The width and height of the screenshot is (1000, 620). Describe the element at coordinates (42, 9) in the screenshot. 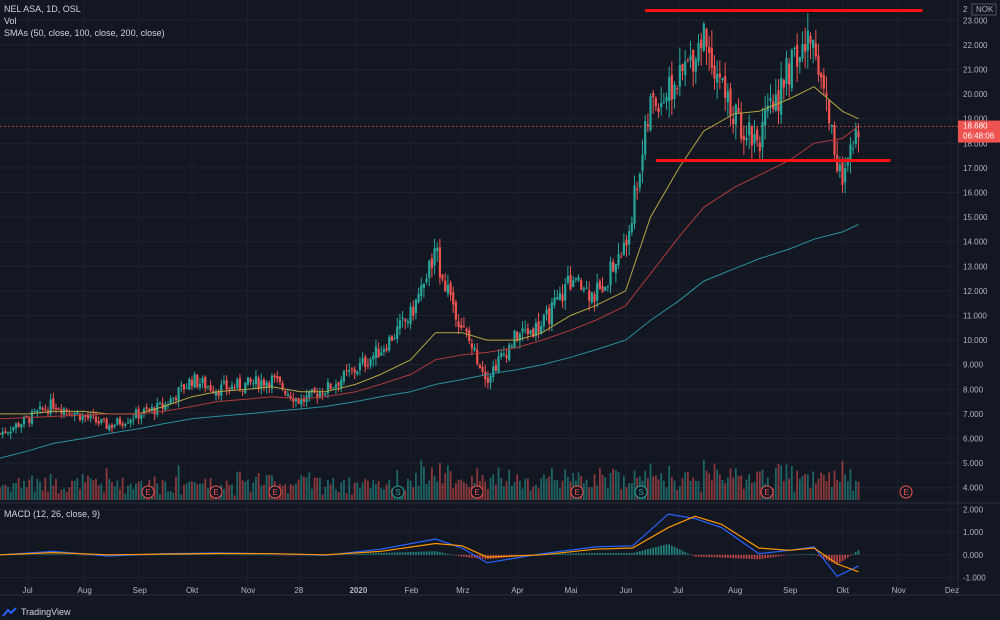

I see `symbol-title: NEL ASA, 1D, OSL` at that location.